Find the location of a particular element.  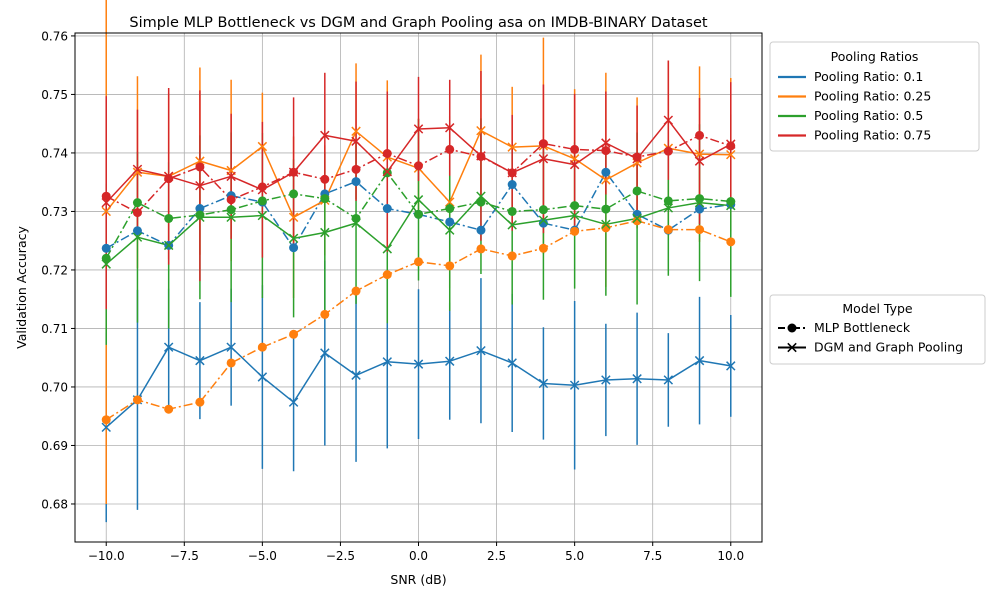

legend-entry-label: Pooling Ratio: 0.1 is located at coordinates (868, 76).